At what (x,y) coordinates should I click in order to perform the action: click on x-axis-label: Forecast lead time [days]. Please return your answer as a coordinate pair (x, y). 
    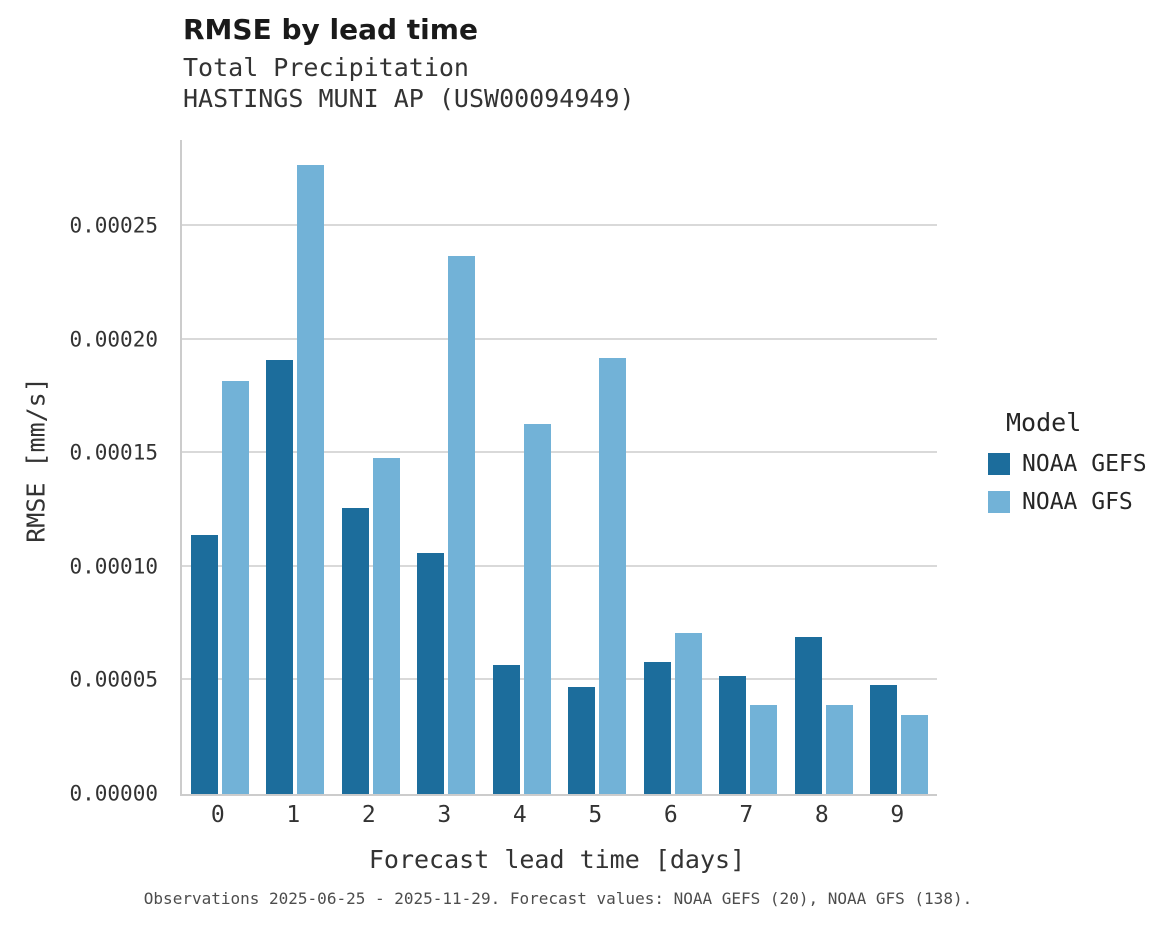
    Looking at the image, I should click on (557, 859).